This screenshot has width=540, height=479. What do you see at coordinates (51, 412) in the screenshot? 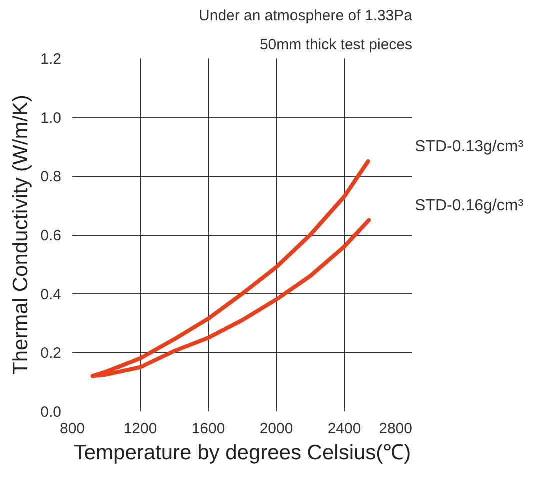
I see `y-tick-label: 0.0` at bounding box center [51, 412].